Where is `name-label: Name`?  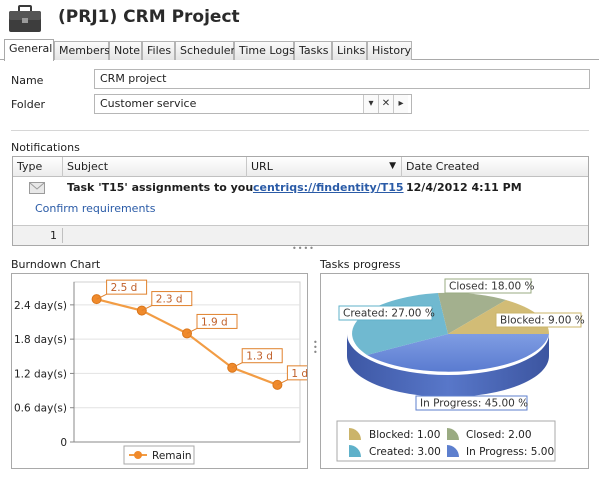 name-label: Name is located at coordinates (27, 80).